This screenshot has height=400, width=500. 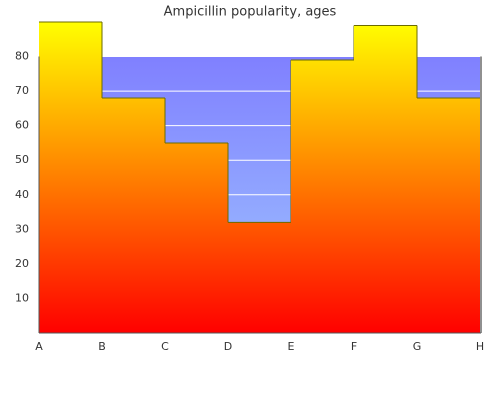 I want to click on y-tick-label: 30, so click(x=22, y=228).